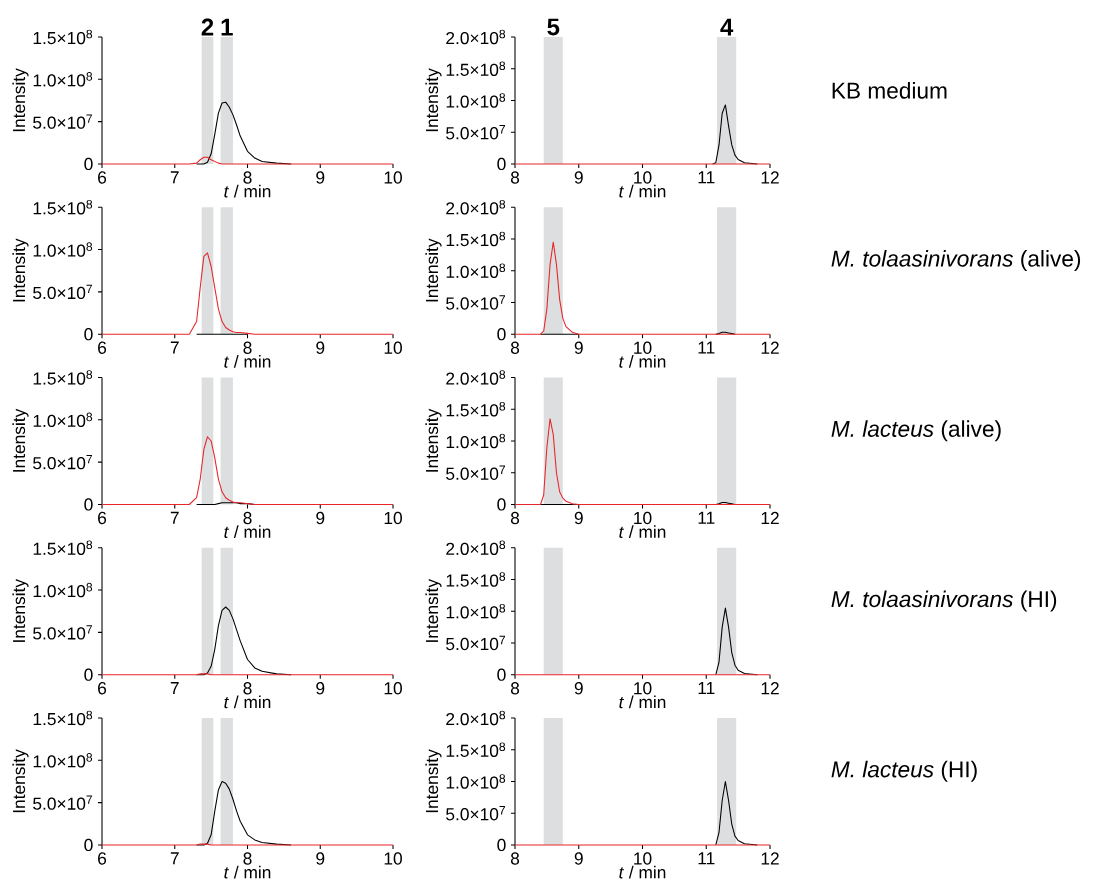  I want to click on text: M. tolaasinivorans (HI), so click(944, 601).